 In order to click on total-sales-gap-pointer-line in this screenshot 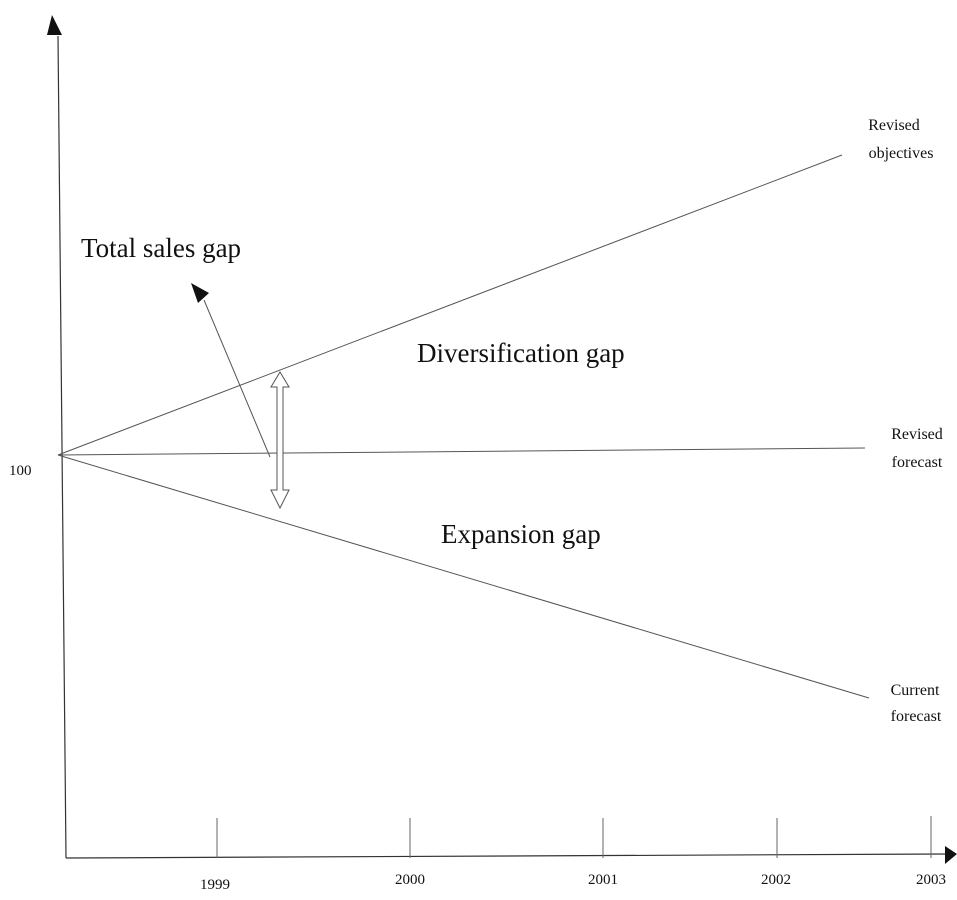, I will do `click(237, 378)`.